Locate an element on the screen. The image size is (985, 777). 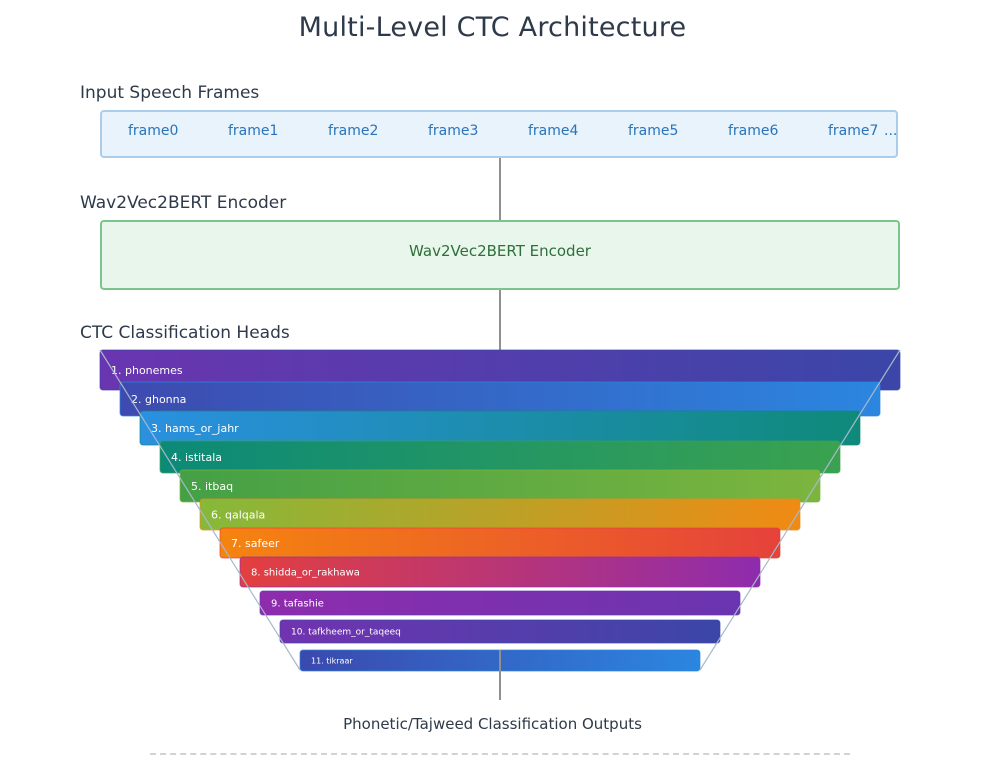
encoder-label: Wav2Vec2BERT Encoder is located at coordinates (183, 203).